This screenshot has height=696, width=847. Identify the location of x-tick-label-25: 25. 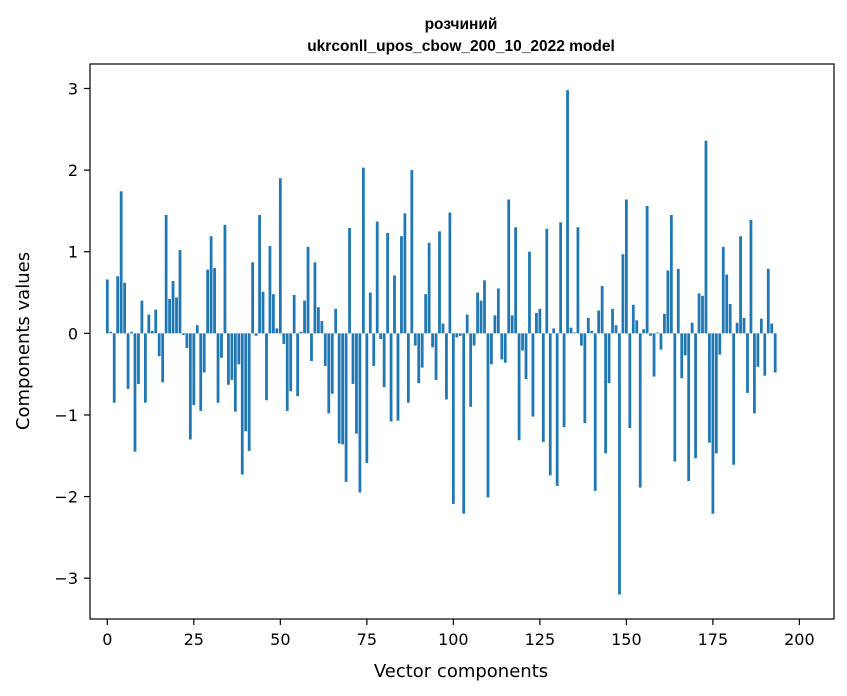
(194, 639).